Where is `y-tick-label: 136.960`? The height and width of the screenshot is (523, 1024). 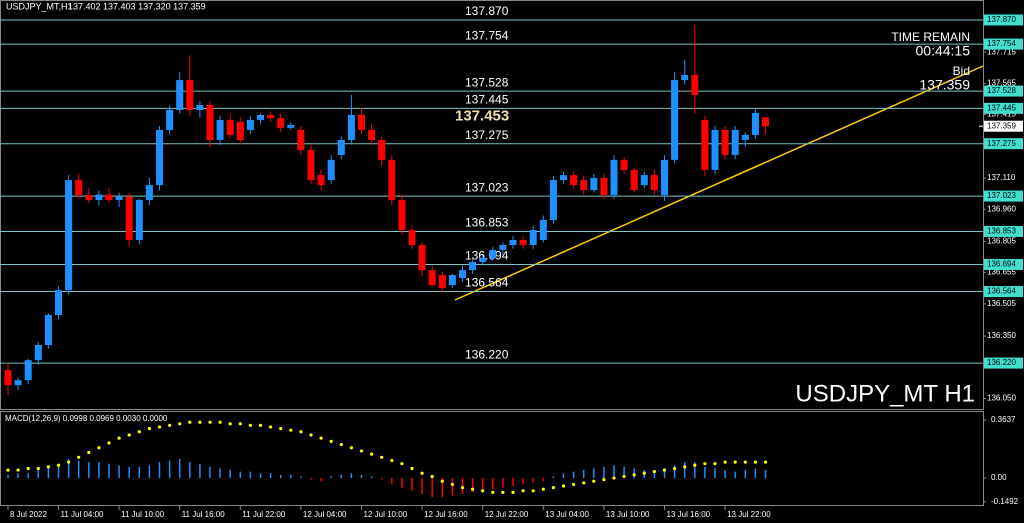 y-tick-label: 136.960 is located at coordinates (1001, 208).